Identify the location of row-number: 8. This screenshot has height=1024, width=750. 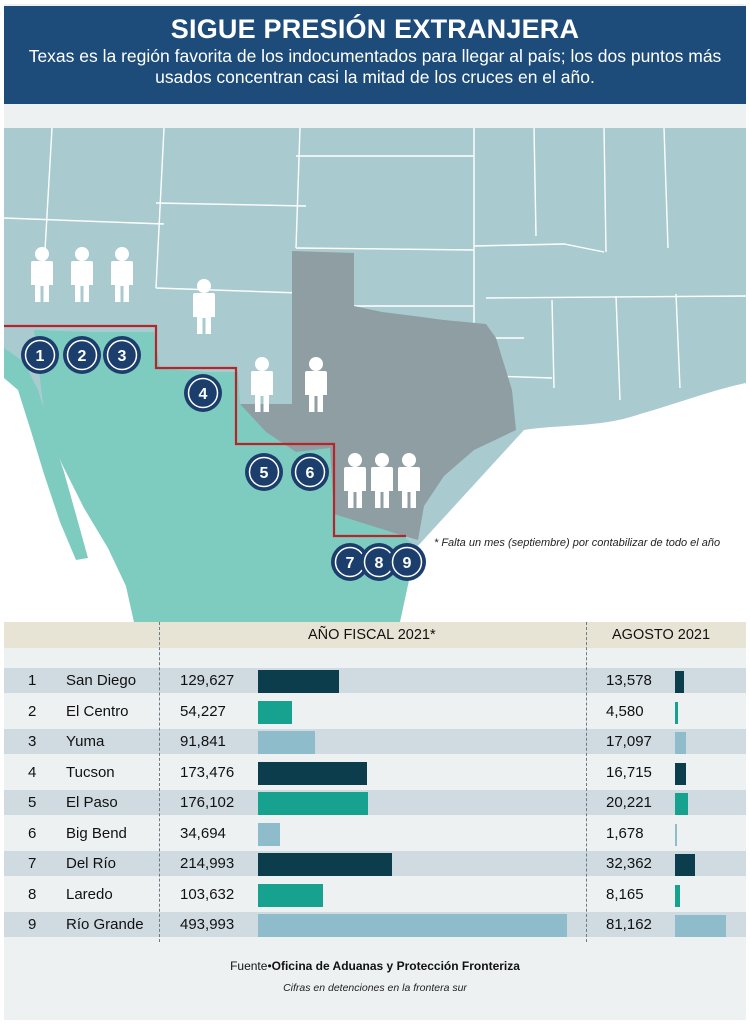
(32, 894).